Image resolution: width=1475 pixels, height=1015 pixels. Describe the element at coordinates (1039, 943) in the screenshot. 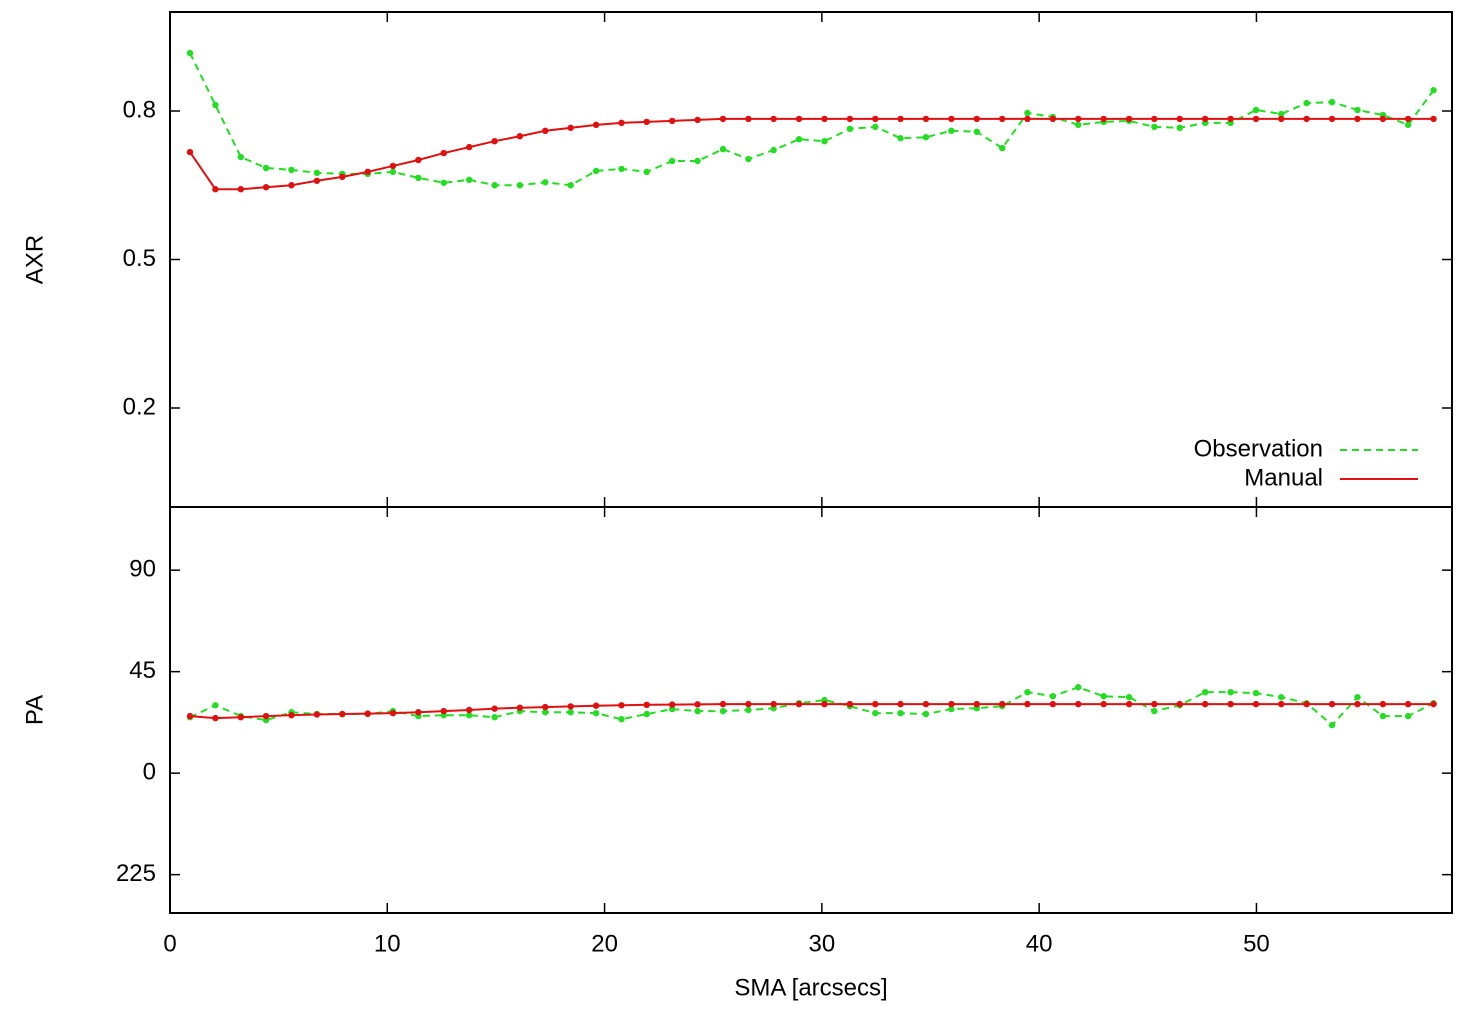

I see `x-tick-label: 40` at that location.